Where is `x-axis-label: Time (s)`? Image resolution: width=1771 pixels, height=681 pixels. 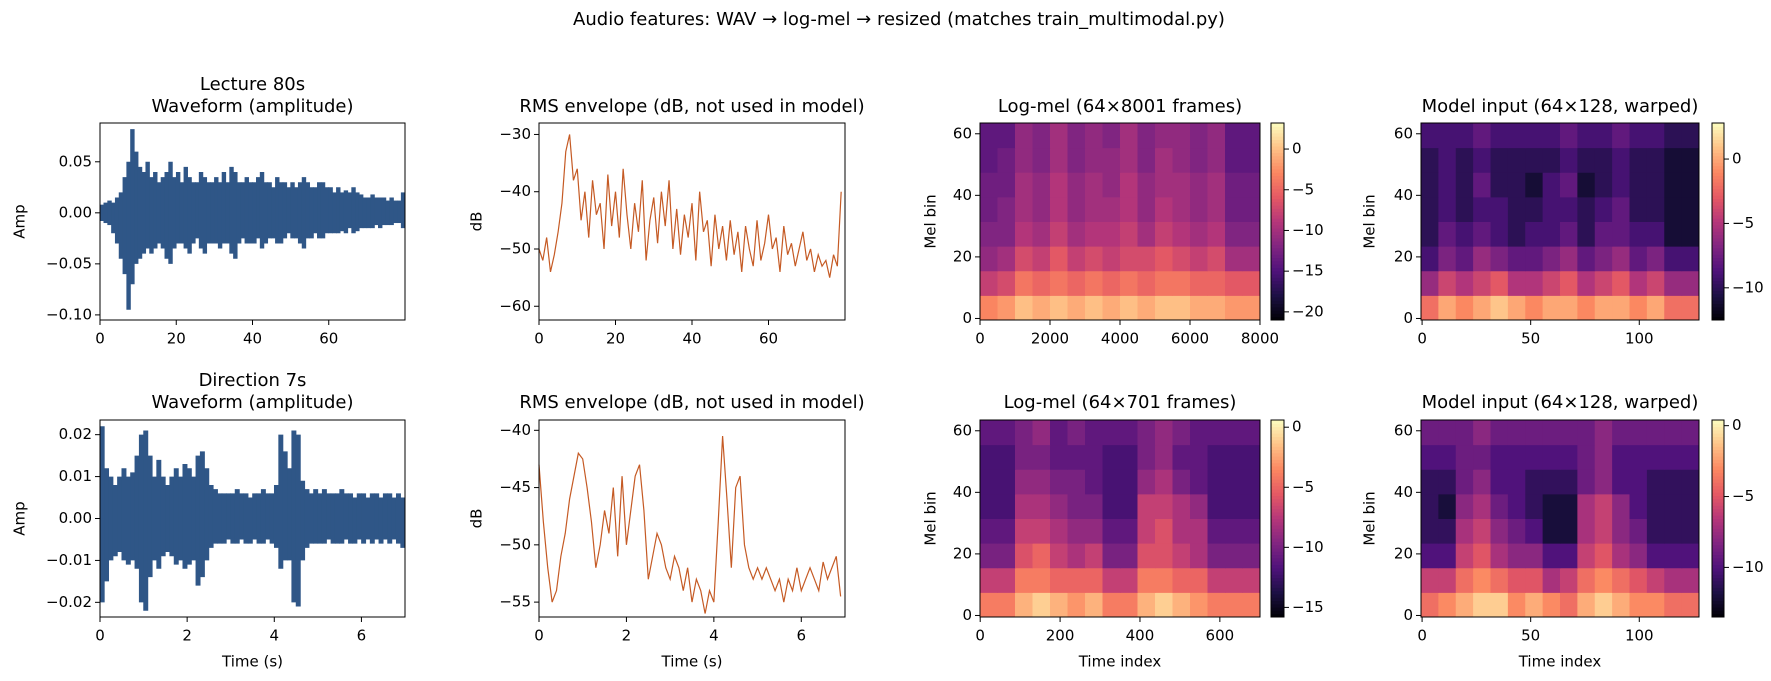 x-axis-label: Time (s) is located at coordinates (692, 662).